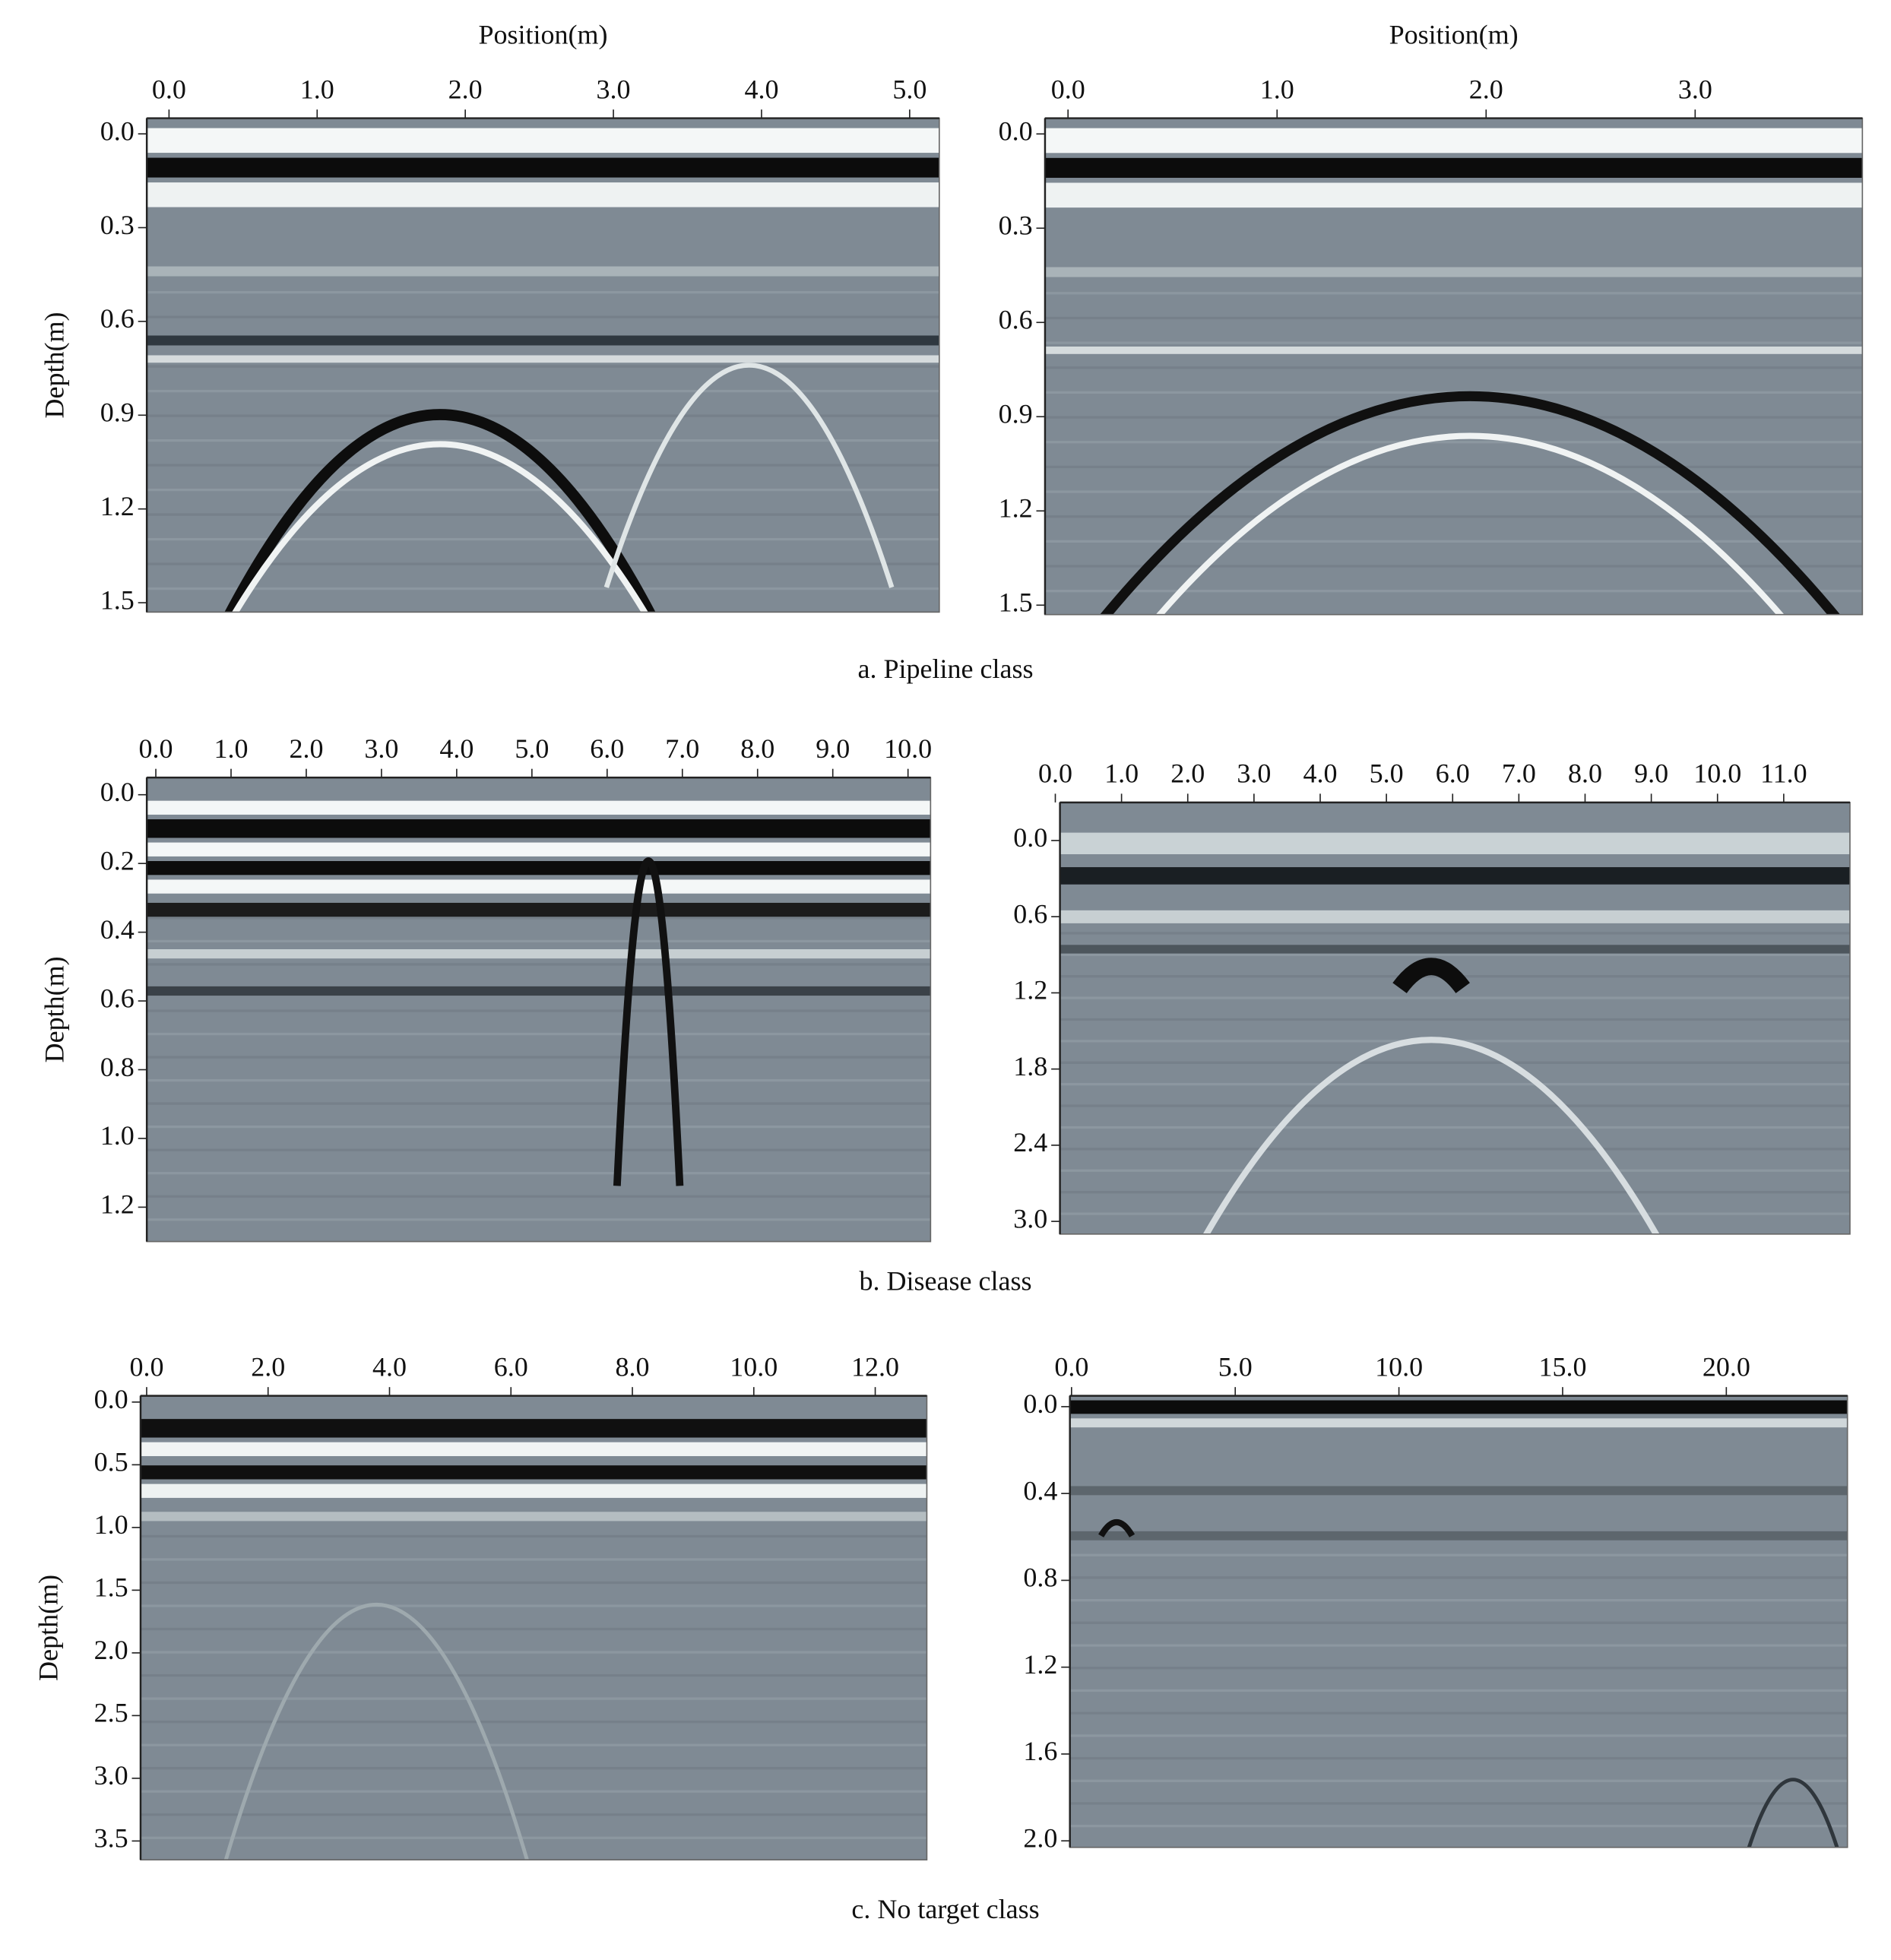  Describe the element at coordinates (633, 1367) in the screenshot. I see `x-tick-label: 8.0` at that location.